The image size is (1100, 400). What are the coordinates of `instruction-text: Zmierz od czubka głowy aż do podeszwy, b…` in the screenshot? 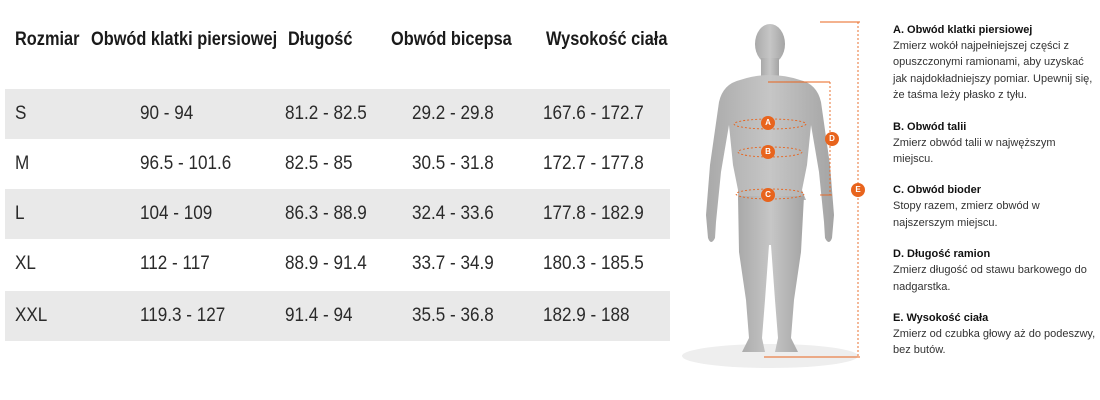 It's located at (994, 342).